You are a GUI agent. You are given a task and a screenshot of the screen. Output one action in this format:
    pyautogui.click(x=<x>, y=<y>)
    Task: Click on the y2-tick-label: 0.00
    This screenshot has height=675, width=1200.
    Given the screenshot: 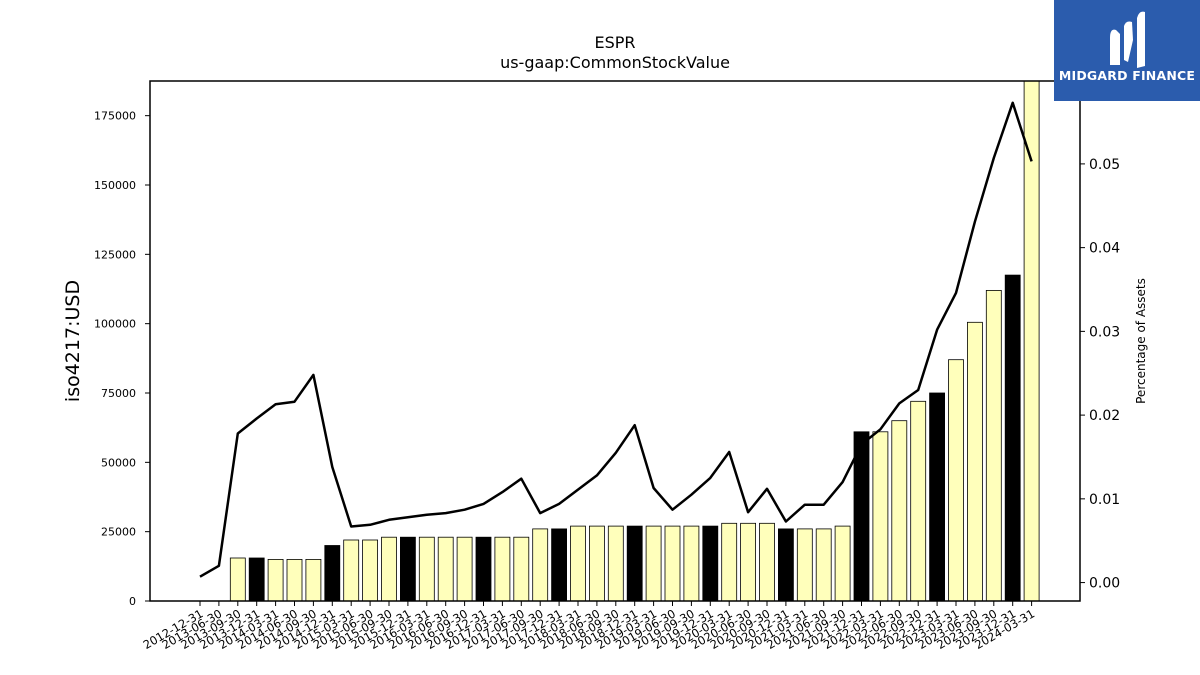 What is the action you would take?
    pyautogui.click(x=1104, y=584)
    